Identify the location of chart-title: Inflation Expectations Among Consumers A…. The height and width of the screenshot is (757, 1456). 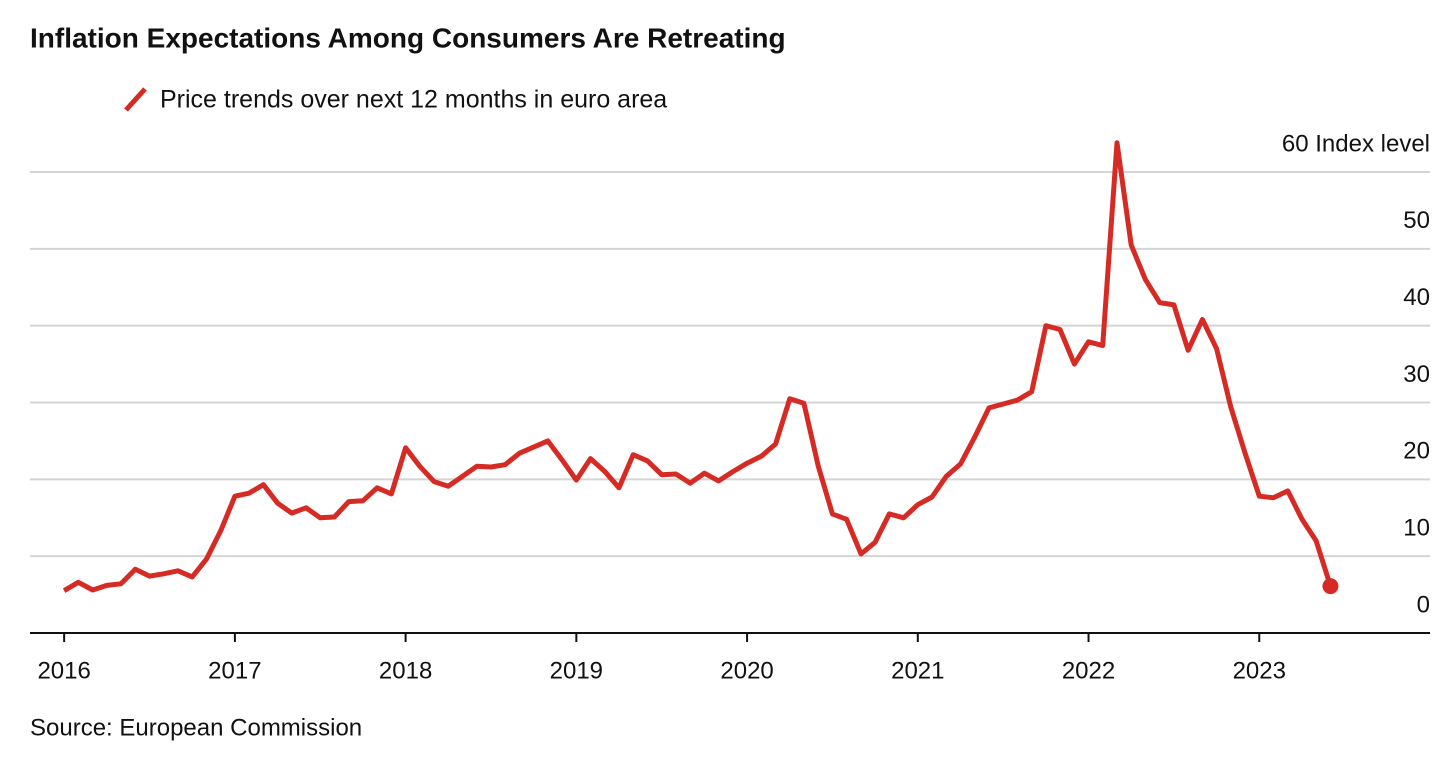
(408, 37).